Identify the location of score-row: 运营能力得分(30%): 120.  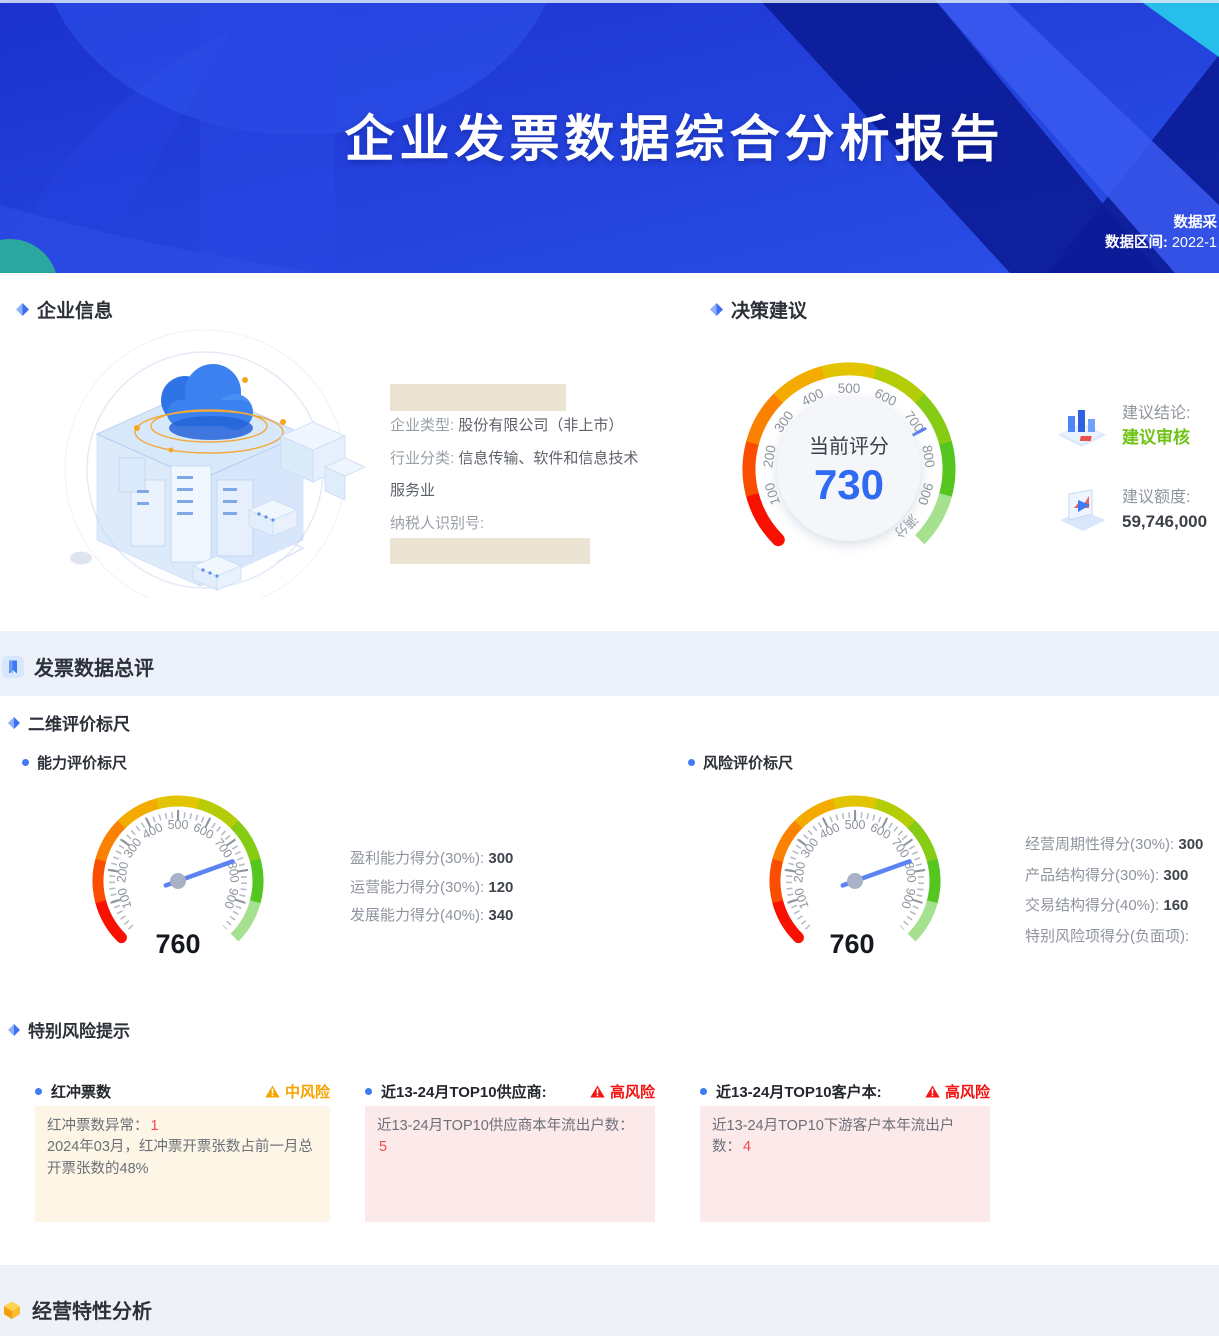
(431, 888).